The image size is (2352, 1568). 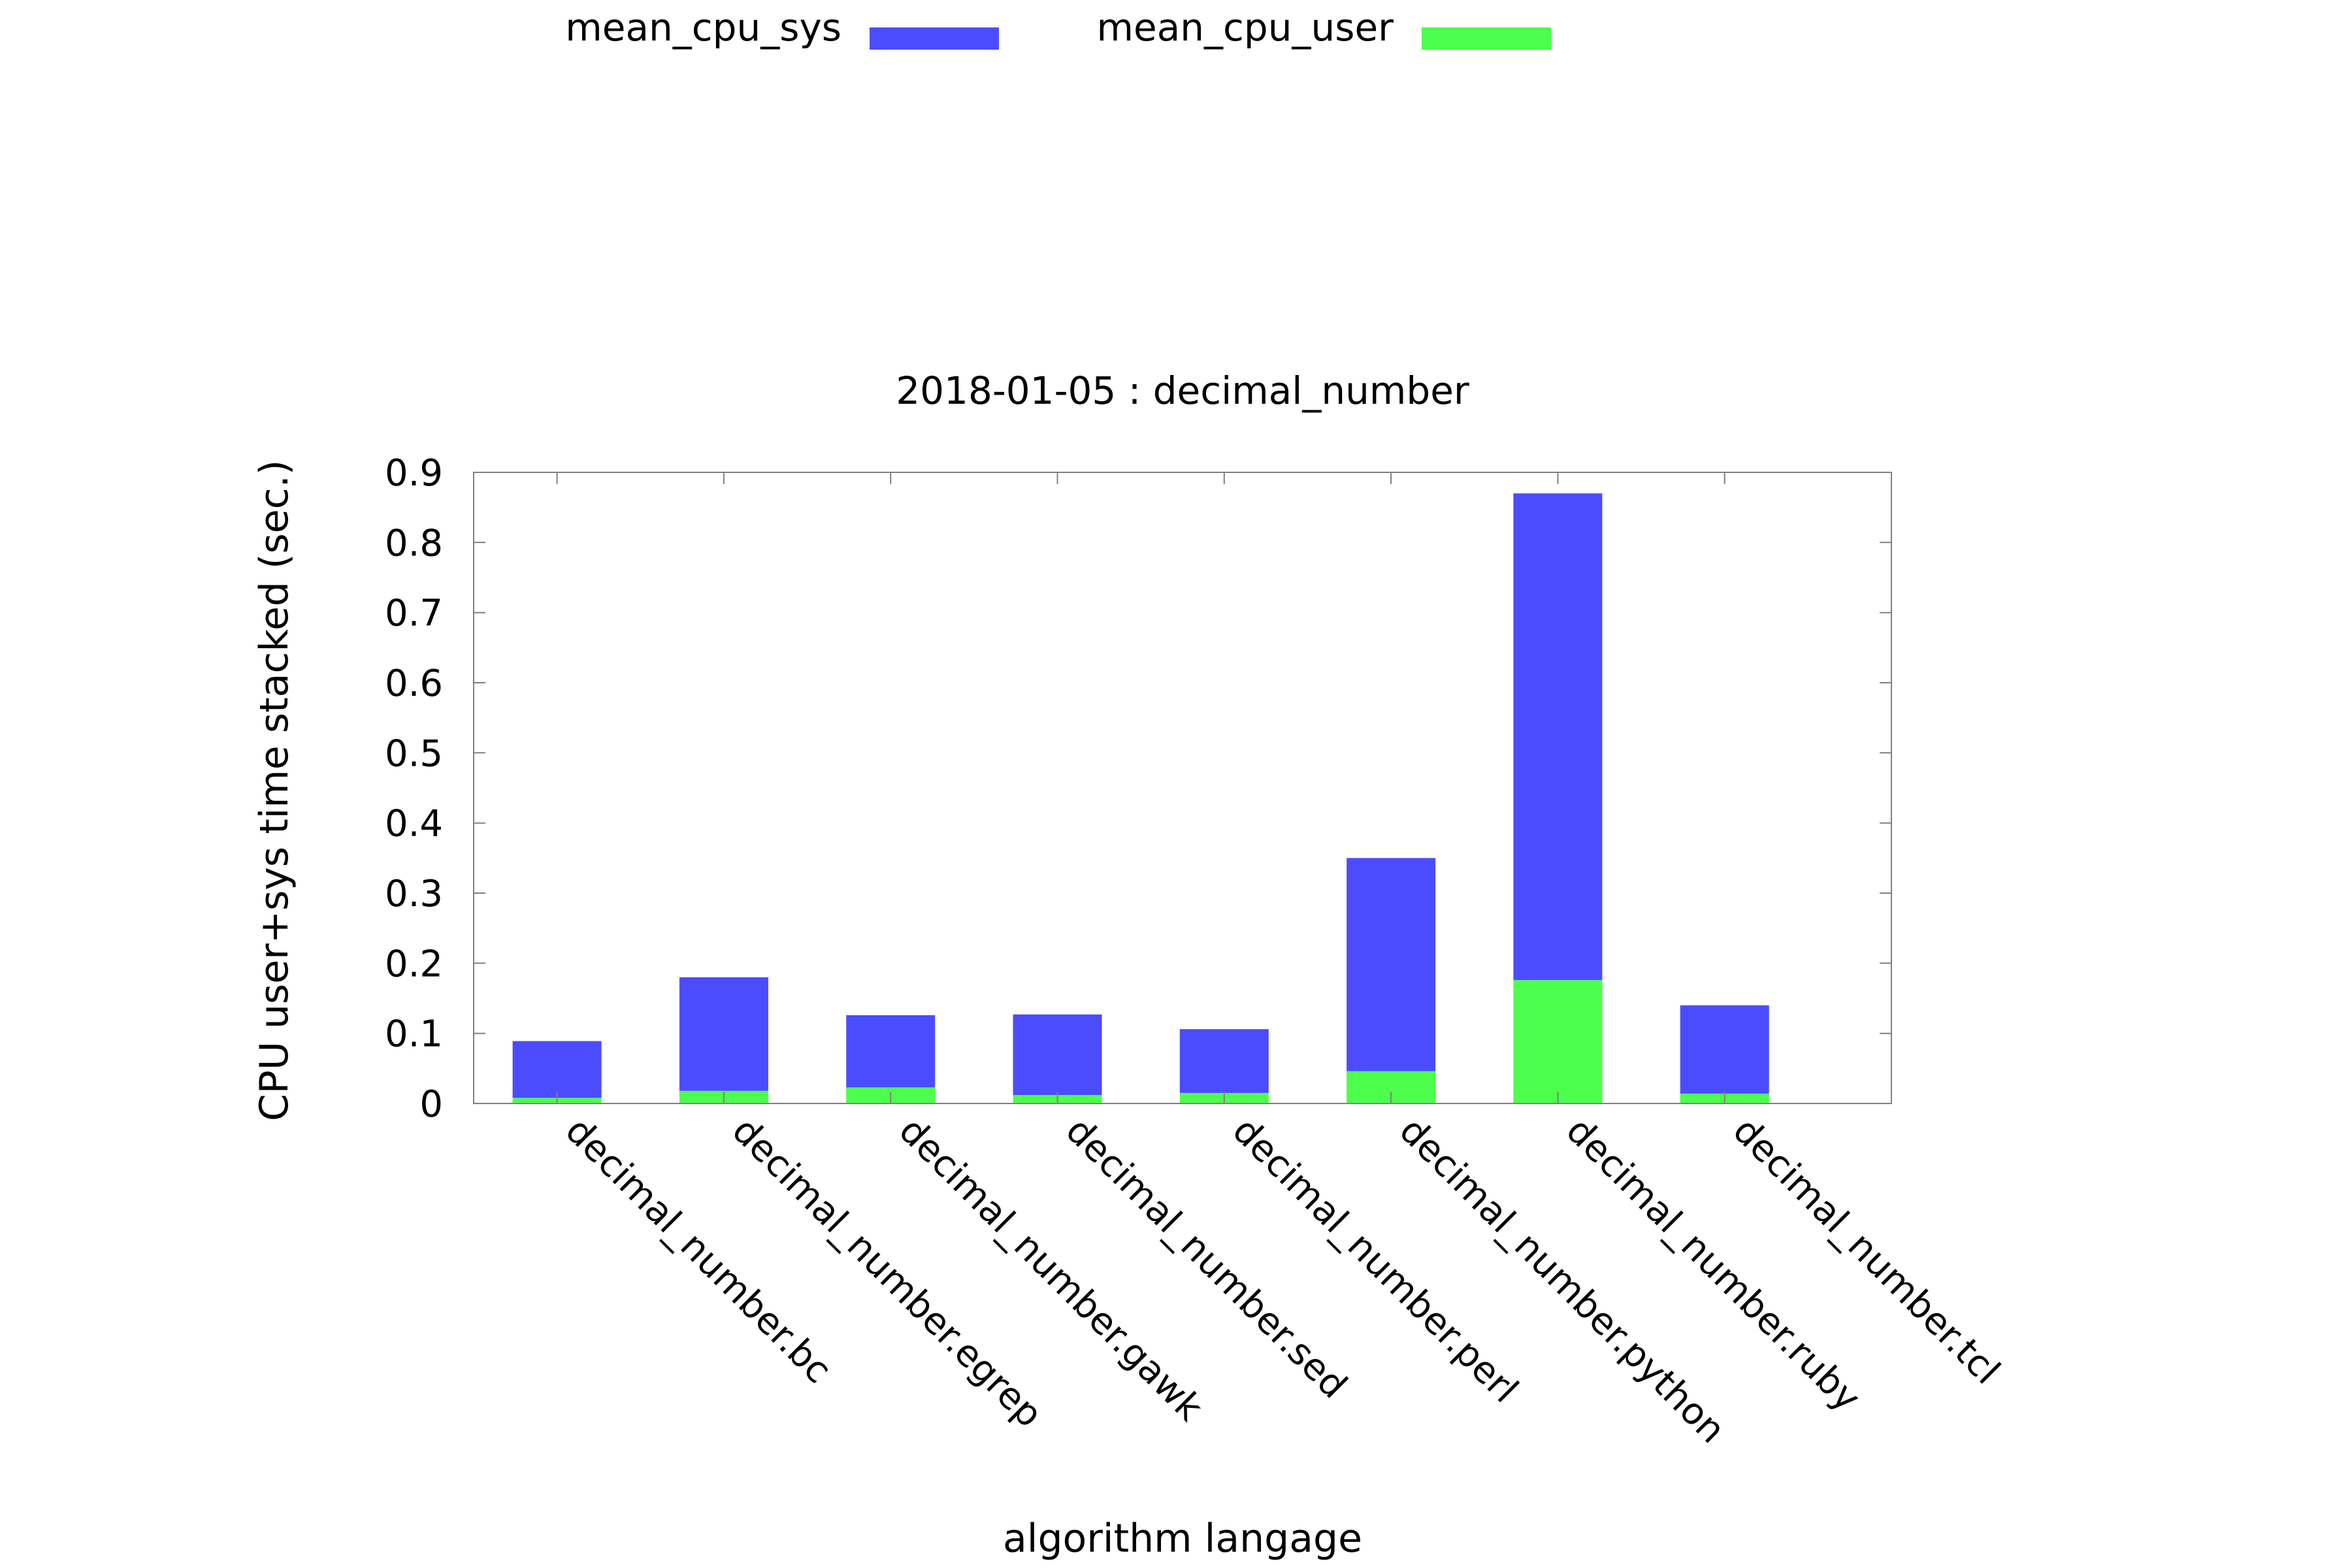 I want to click on x-tick-label: decimal_number.egrep, so click(x=887, y=1272).